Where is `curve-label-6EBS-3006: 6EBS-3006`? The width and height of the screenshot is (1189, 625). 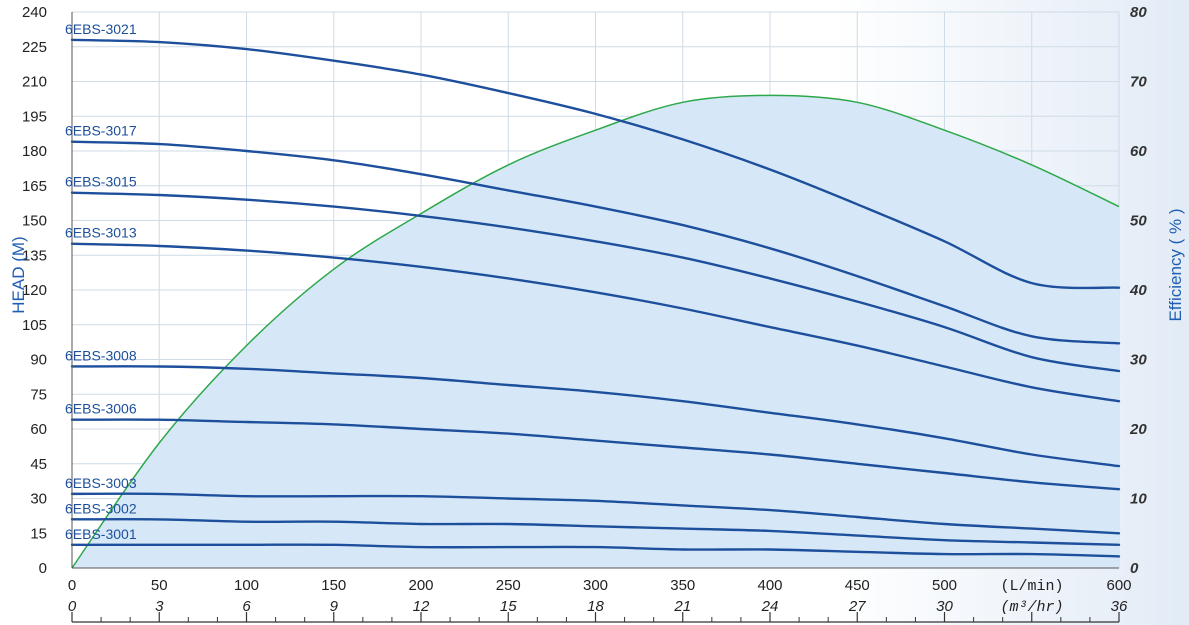
curve-label-6EBS-3006: 6EBS-3006 is located at coordinates (101, 409).